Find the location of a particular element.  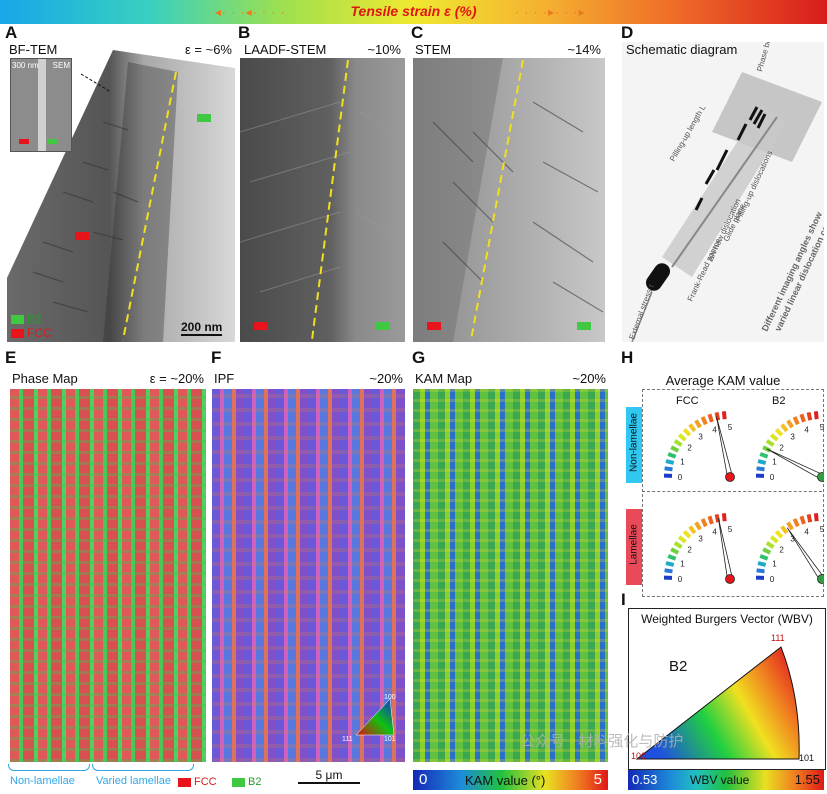

panel-b: LAADF-STEM ~10% is located at coordinates (322, 192).